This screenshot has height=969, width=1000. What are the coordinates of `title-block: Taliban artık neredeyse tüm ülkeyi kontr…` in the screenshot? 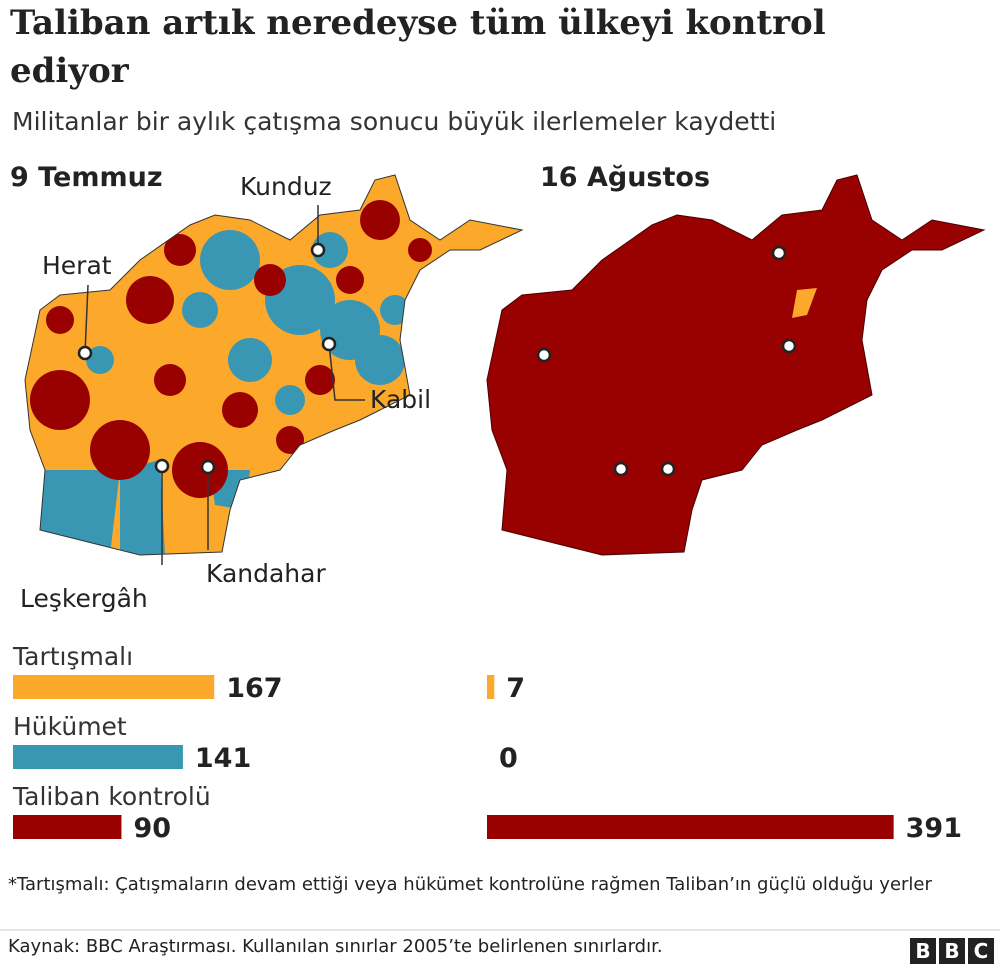 It's located at (418, 69).